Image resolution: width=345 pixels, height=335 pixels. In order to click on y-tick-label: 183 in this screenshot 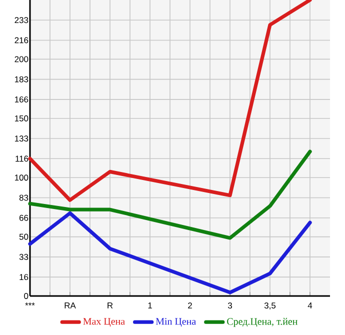, I will do `click(21, 79)`.